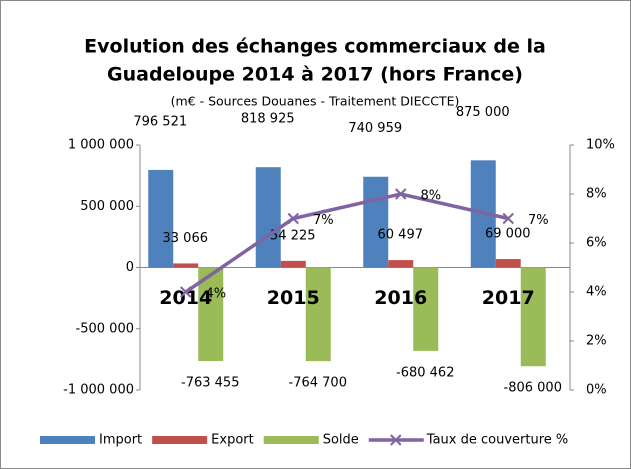 The image size is (631, 469). I want to click on legend-label: Export, so click(232, 440).